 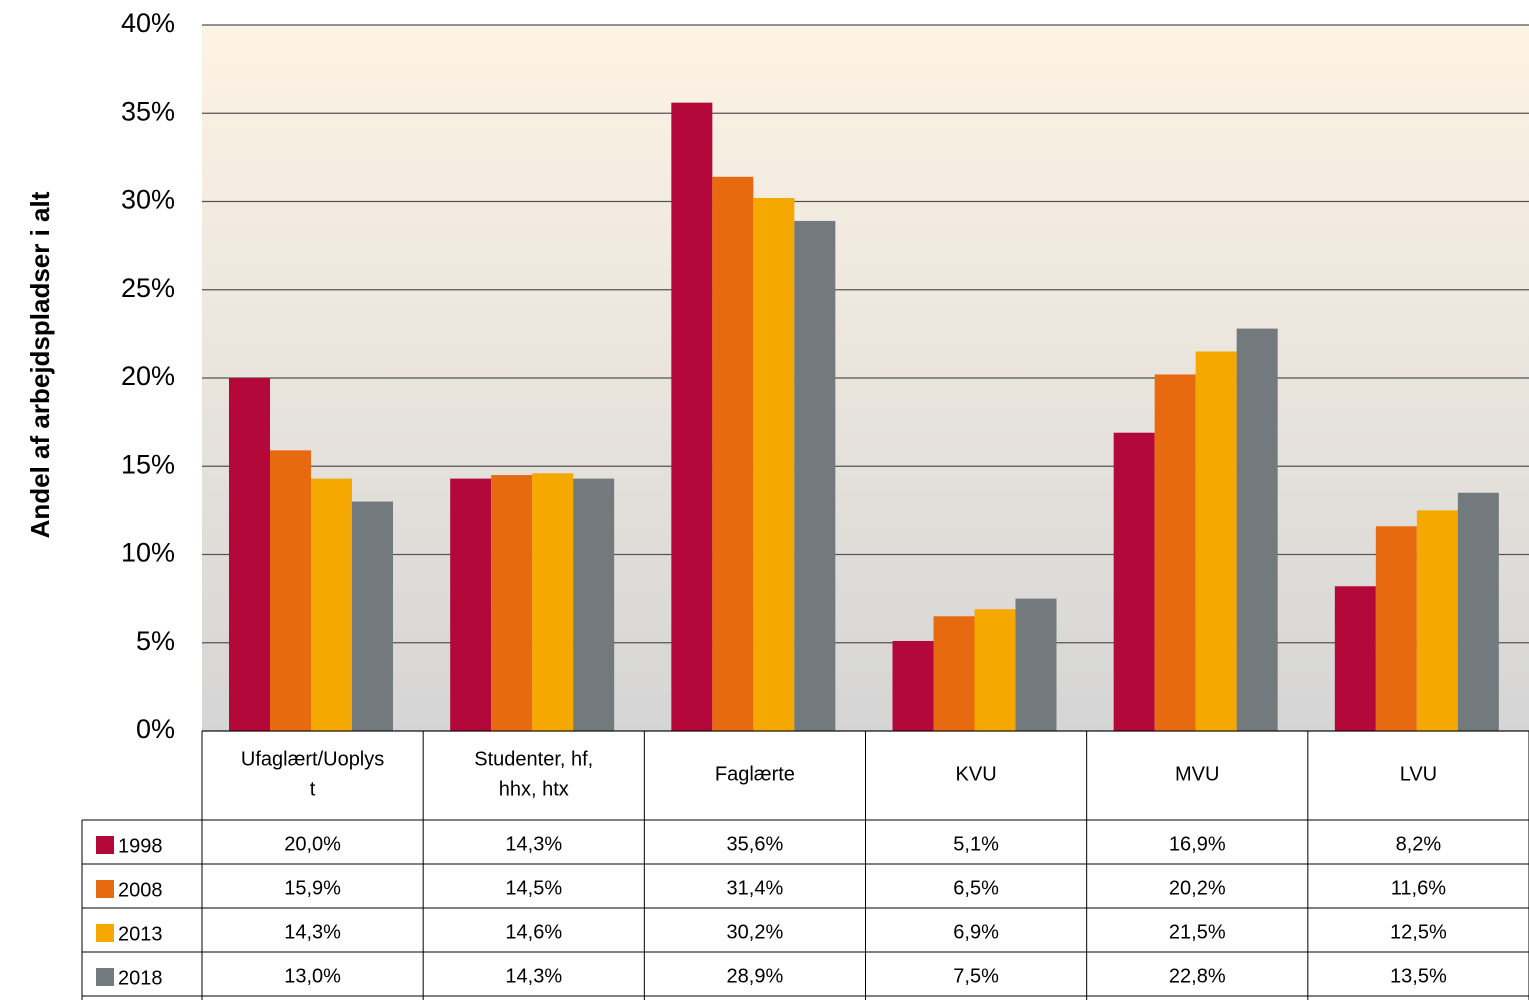 I want to click on y-tick-label: 10%, so click(x=148, y=553).